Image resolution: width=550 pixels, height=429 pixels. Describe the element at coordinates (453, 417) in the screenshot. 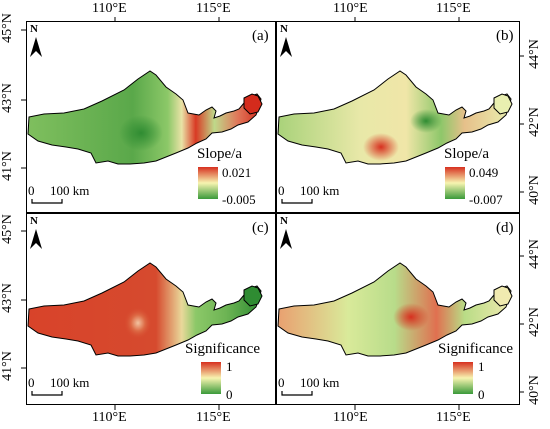

I see `bottom-lon-115-d: 115°E` at that location.